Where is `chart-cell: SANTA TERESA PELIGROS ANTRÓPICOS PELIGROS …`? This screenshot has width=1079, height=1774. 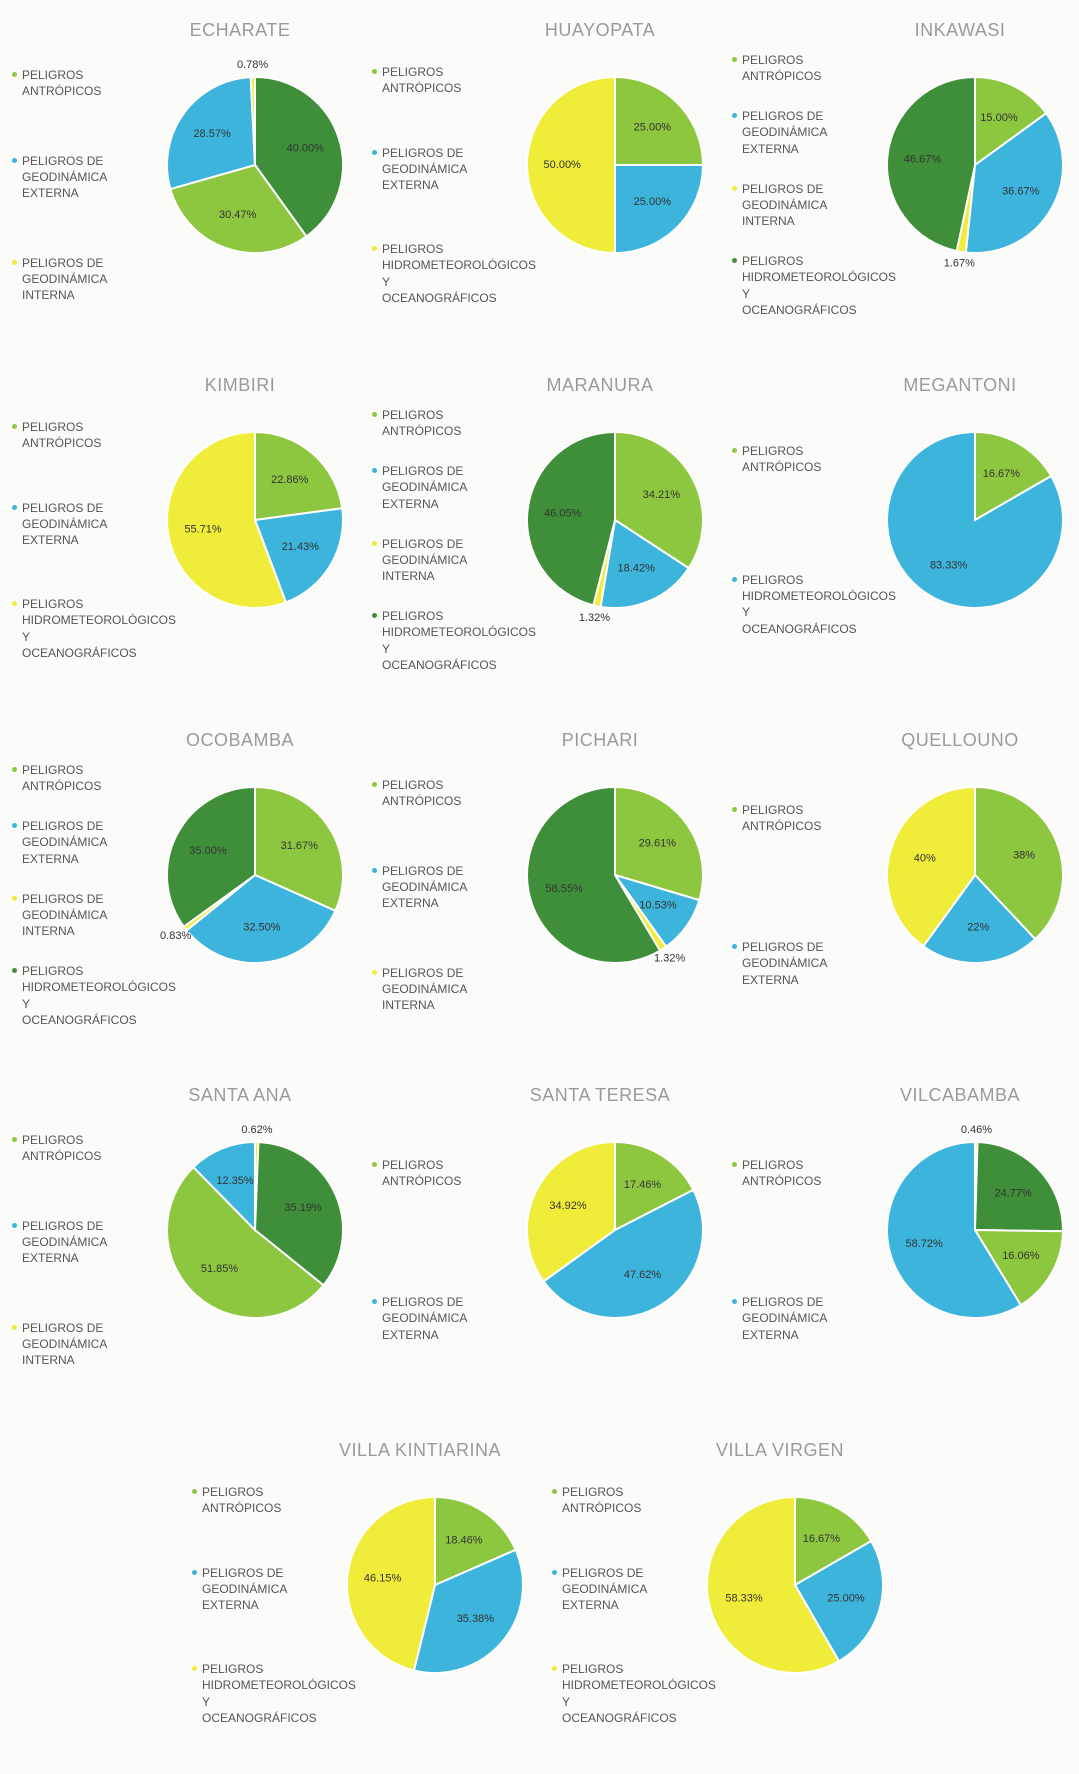 chart-cell: SANTA TERESA PELIGROS ANTRÓPICOS PELIGROS … is located at coordinates (540, 1240).